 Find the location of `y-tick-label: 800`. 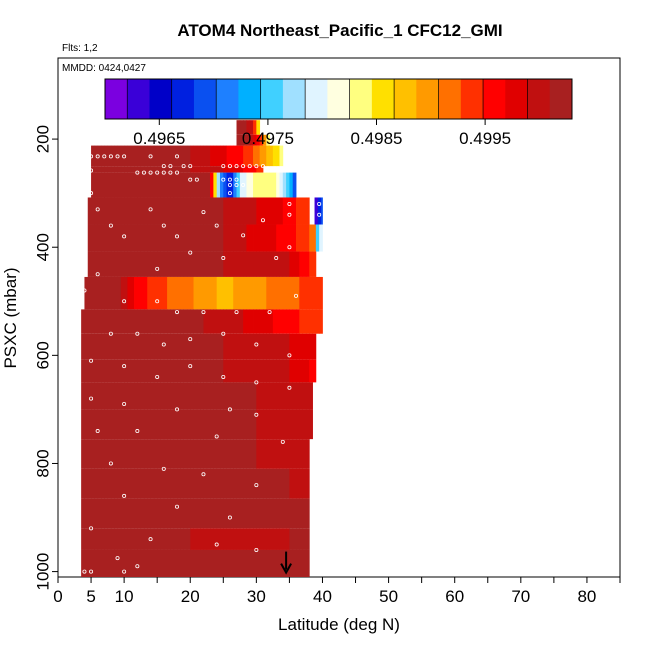

y-tick-label: 800 is located at coordinates (42, 463).